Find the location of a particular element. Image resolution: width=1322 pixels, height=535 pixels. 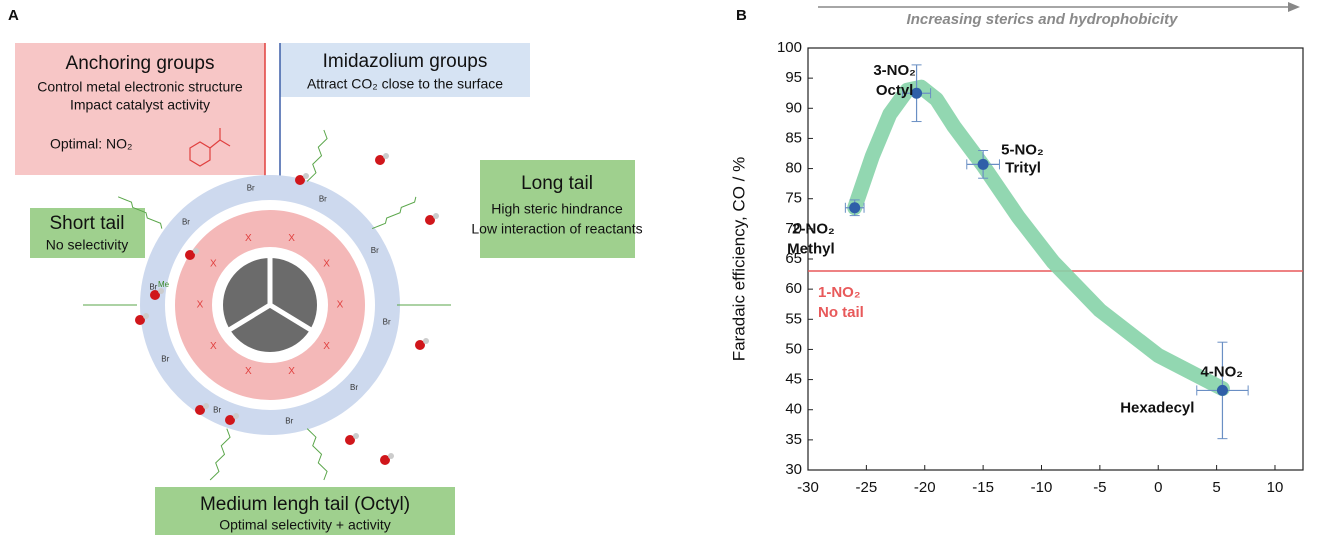

point-label: Methyl is located at coordinates (811, 249).